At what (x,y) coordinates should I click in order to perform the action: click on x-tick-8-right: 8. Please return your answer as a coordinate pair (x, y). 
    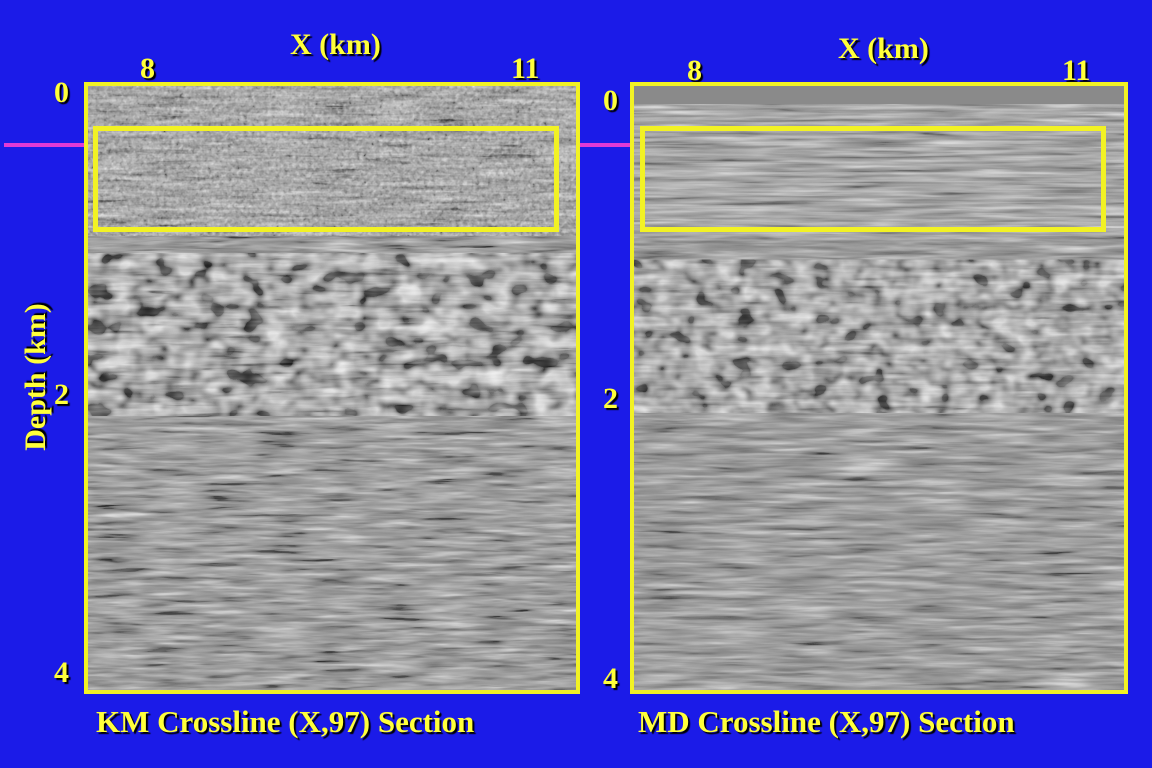
    Looking at the image, I should click on (694, 70).